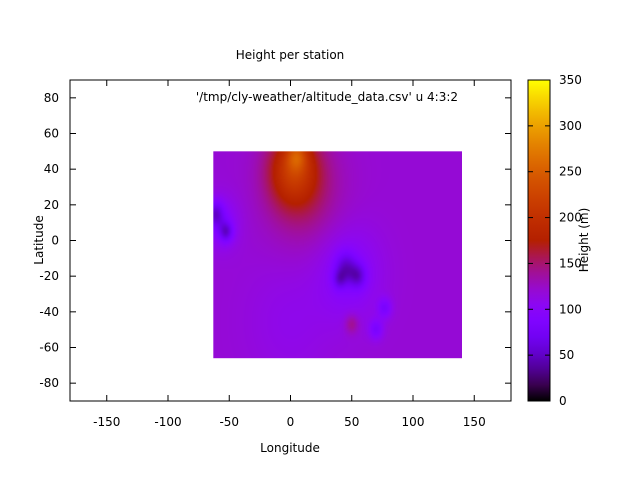 This screenshot has height=480, width=640. What do you see at coordinates (566, 355) in the screenshot?
I see `colorbar-tick-label: 50` at bounding box center [566, 355].